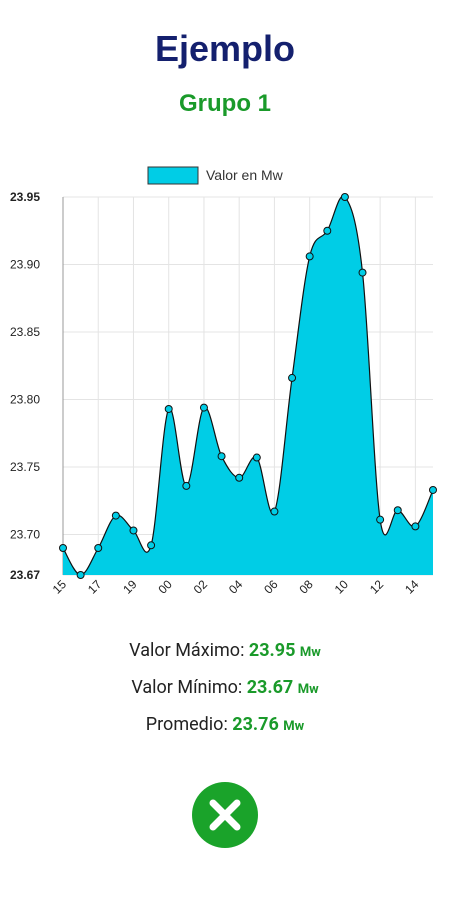 The image size is (450, 900). Describe the element at coordinates (272, 650) in the screenshot. I see `stat-value: 23.95` at that location.